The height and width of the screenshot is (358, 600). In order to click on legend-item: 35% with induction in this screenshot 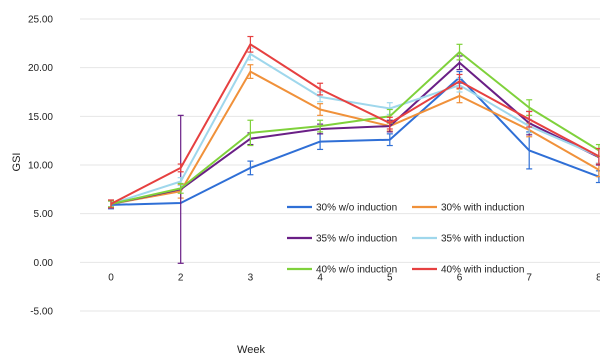, I will do `click(468, 239)`.